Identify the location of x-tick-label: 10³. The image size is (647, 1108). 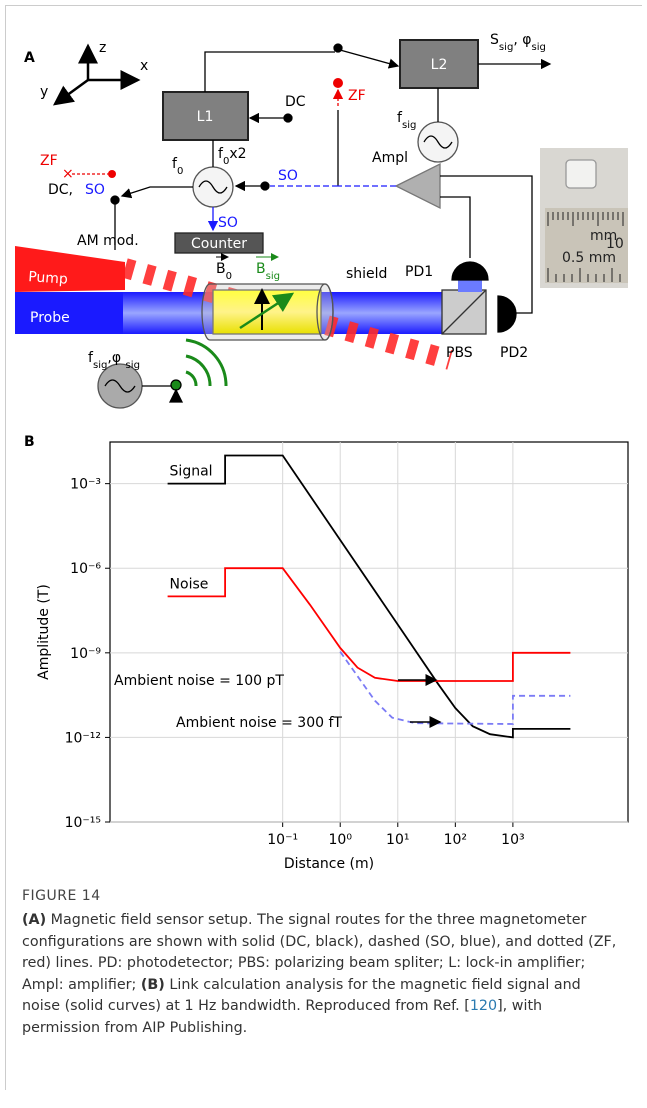
(512, 840).